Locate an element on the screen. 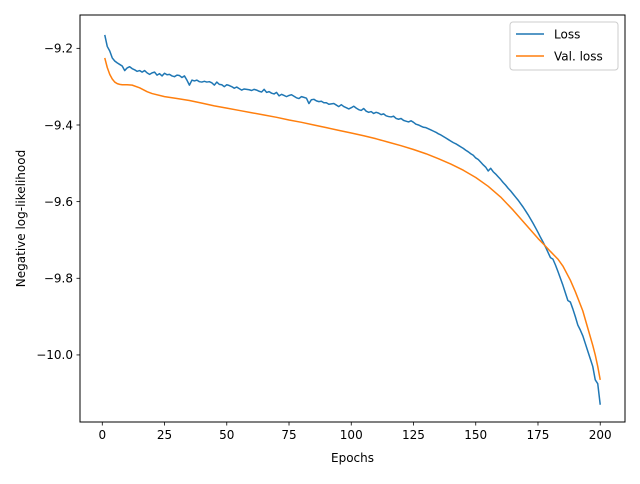  x-tick-label: 175 is located at coordinates (538, 435).